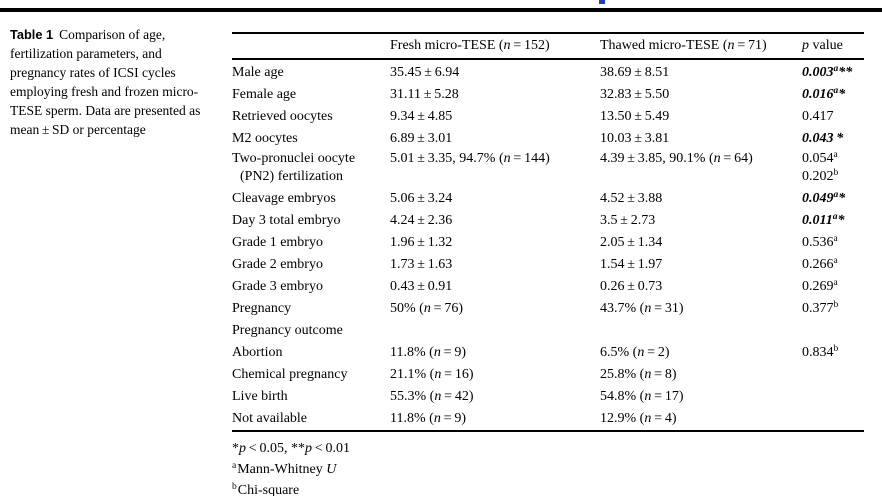  What do you see at coordinates (284, 468) in the screenshot?
I see `footnote-mann-whitney: aMann-Whitney U` at bounding box center [284, 468].